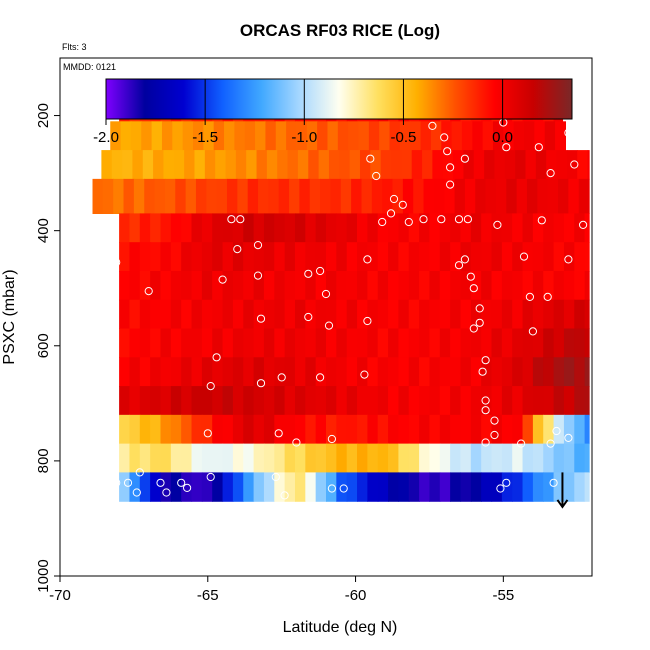 This screenshot has height=650, width=650. I want to click on flights-note: Flts: 3, so click(74, 47).